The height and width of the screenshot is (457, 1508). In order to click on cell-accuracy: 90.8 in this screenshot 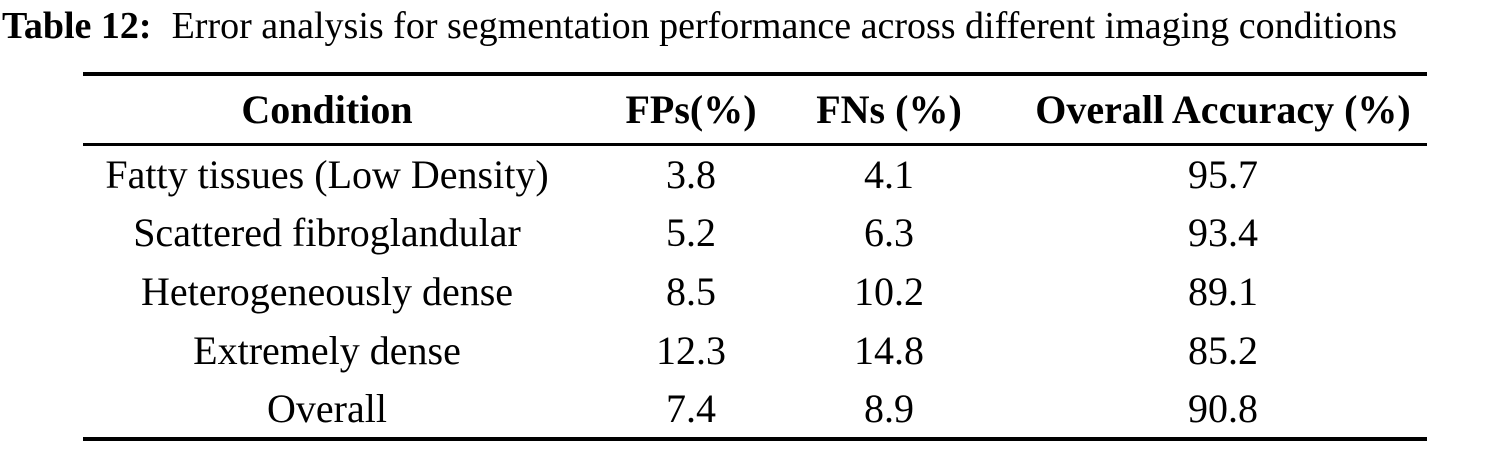, I will do `click(1223, 408)`.